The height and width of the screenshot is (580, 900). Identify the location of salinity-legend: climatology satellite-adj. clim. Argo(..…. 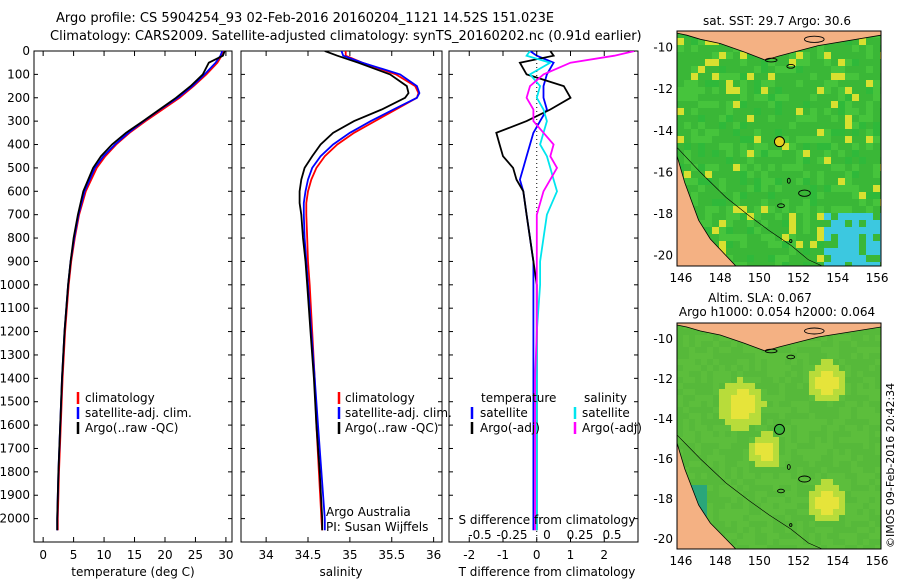
(389, 462).